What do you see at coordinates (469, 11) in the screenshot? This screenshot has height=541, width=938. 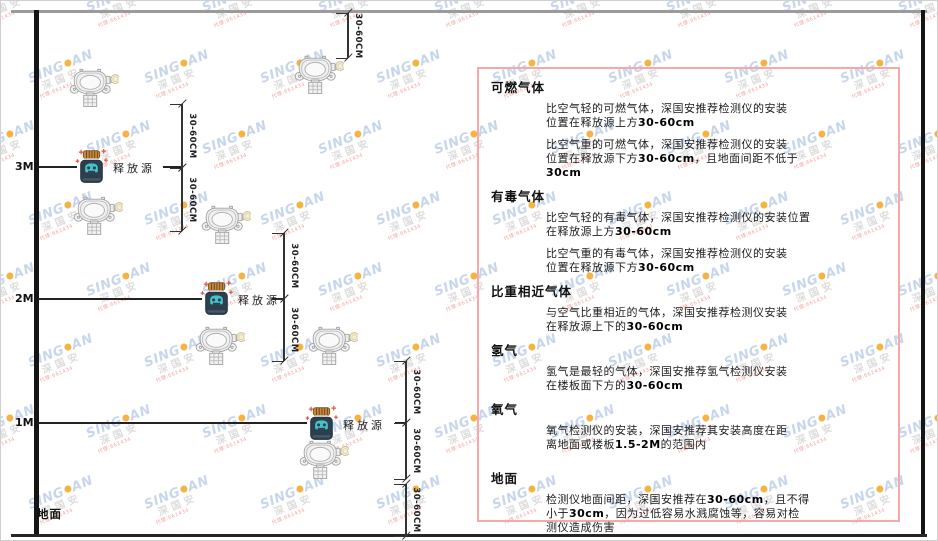 I see `ceiling-line` at bounding box center [469, 11].